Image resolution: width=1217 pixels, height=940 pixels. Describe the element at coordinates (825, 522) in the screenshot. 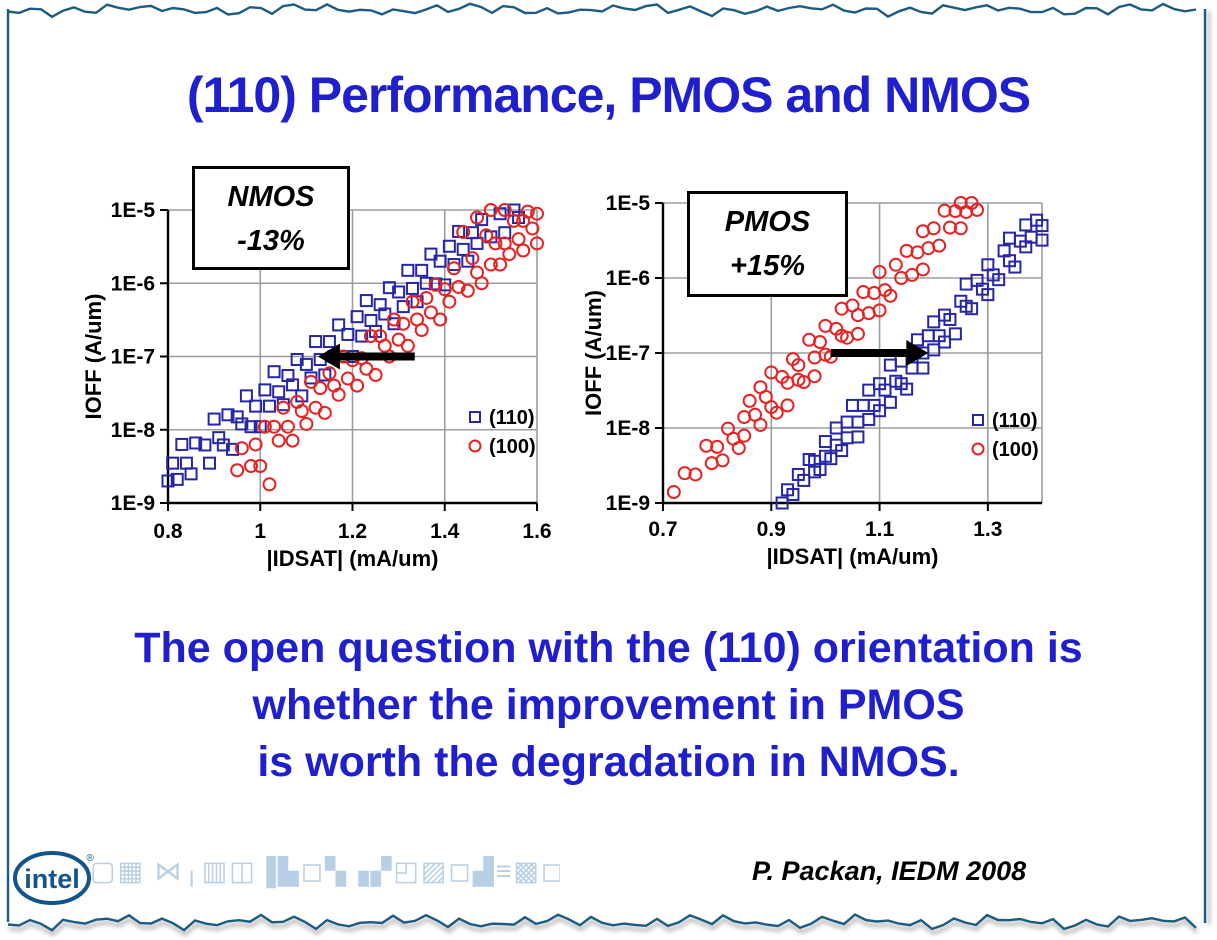

I see `x-axis-ticks: 0.7 0.9 1.1 1.3` at that location.